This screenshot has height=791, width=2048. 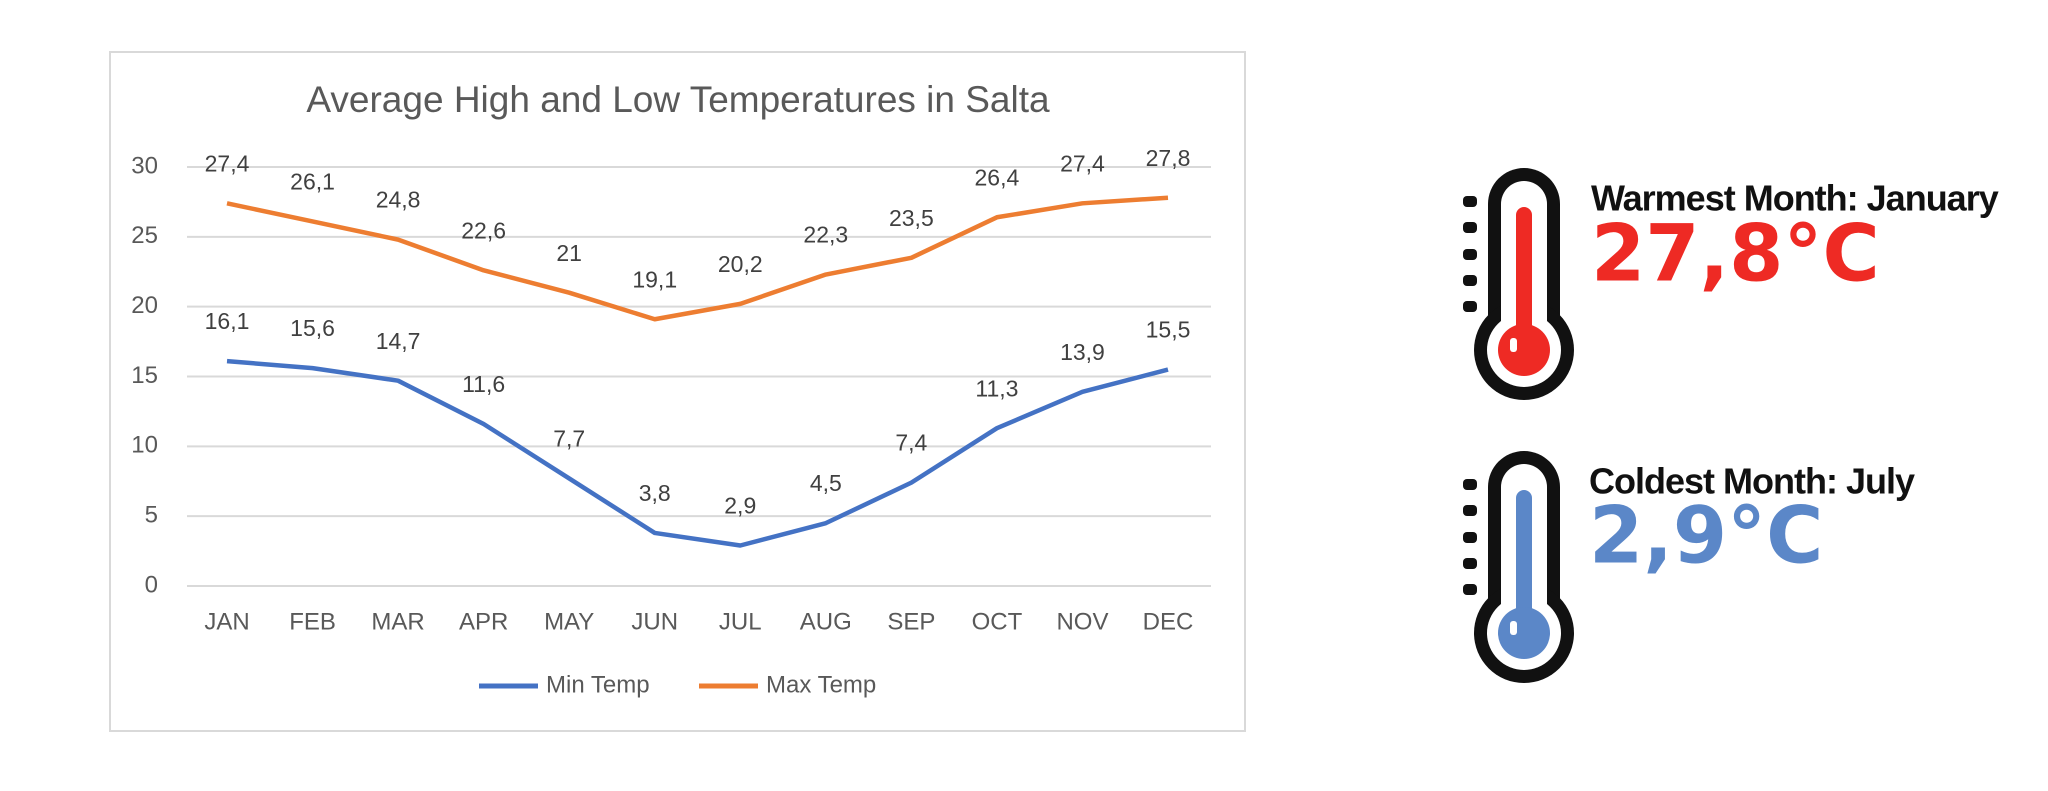 What do you see at coordinates (227, 321) in the screenshot?
I see `data-label: 16,1` at bounding box center [227, 321].